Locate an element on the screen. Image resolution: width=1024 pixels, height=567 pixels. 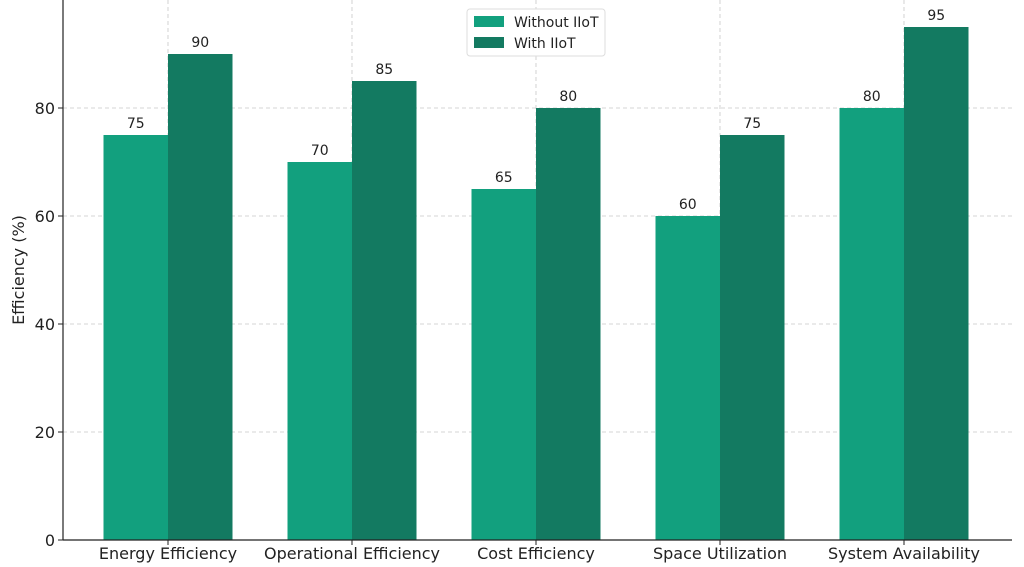
x-tick-label: Space Utilization is located at coordinates (720, 553).